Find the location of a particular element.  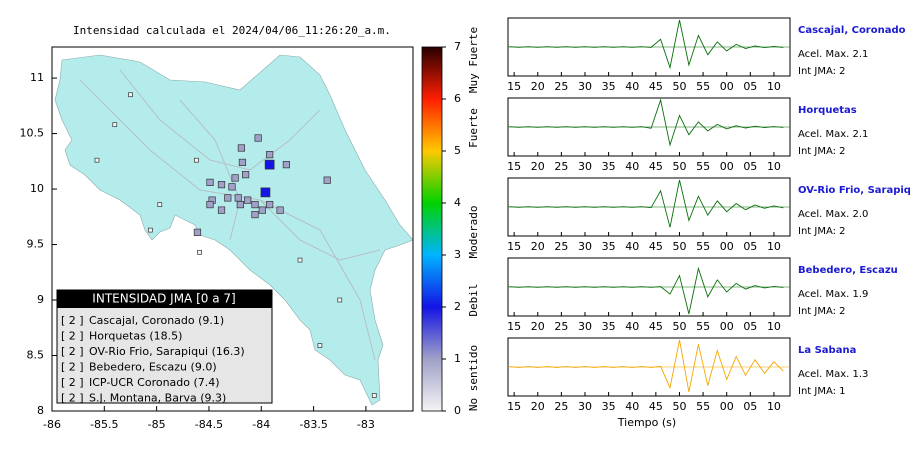

legend-label: ICP-UCR Coronado (7.4) is located at coordinates (154, 382).